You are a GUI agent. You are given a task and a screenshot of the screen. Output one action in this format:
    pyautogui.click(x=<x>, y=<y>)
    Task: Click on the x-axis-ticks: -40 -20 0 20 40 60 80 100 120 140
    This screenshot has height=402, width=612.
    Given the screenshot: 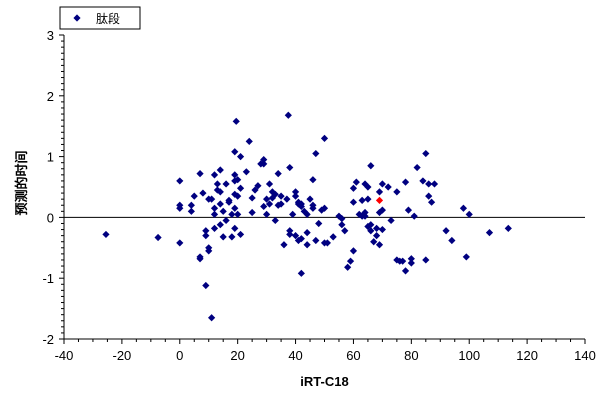 What is the action you would take?
    pyautogui.click(x=325, y=351)
    